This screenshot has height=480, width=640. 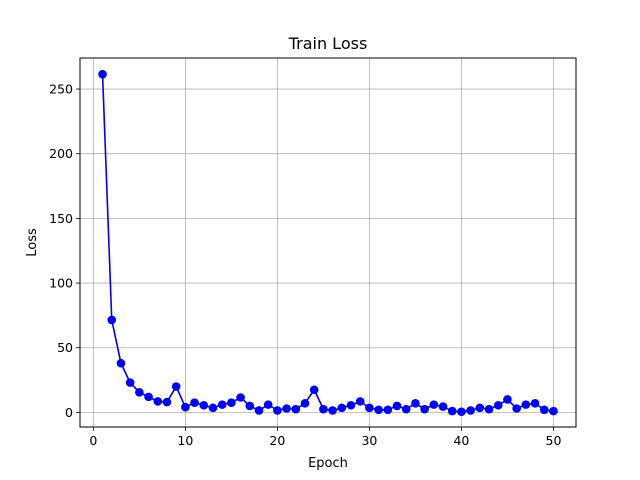 I want to click on y-tick-label: 50, so click(x=65, y=347).